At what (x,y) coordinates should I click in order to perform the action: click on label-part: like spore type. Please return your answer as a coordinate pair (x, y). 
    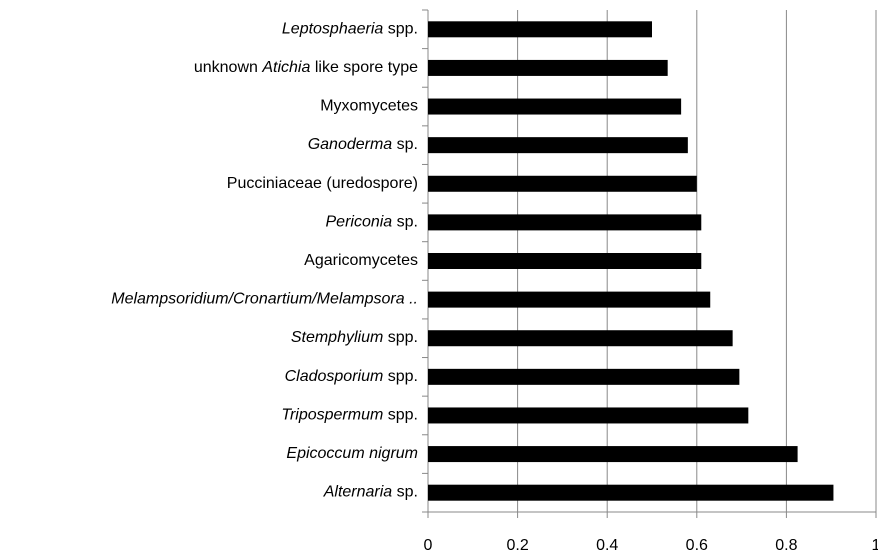
    Looking at the image, I should click on (364, 67).